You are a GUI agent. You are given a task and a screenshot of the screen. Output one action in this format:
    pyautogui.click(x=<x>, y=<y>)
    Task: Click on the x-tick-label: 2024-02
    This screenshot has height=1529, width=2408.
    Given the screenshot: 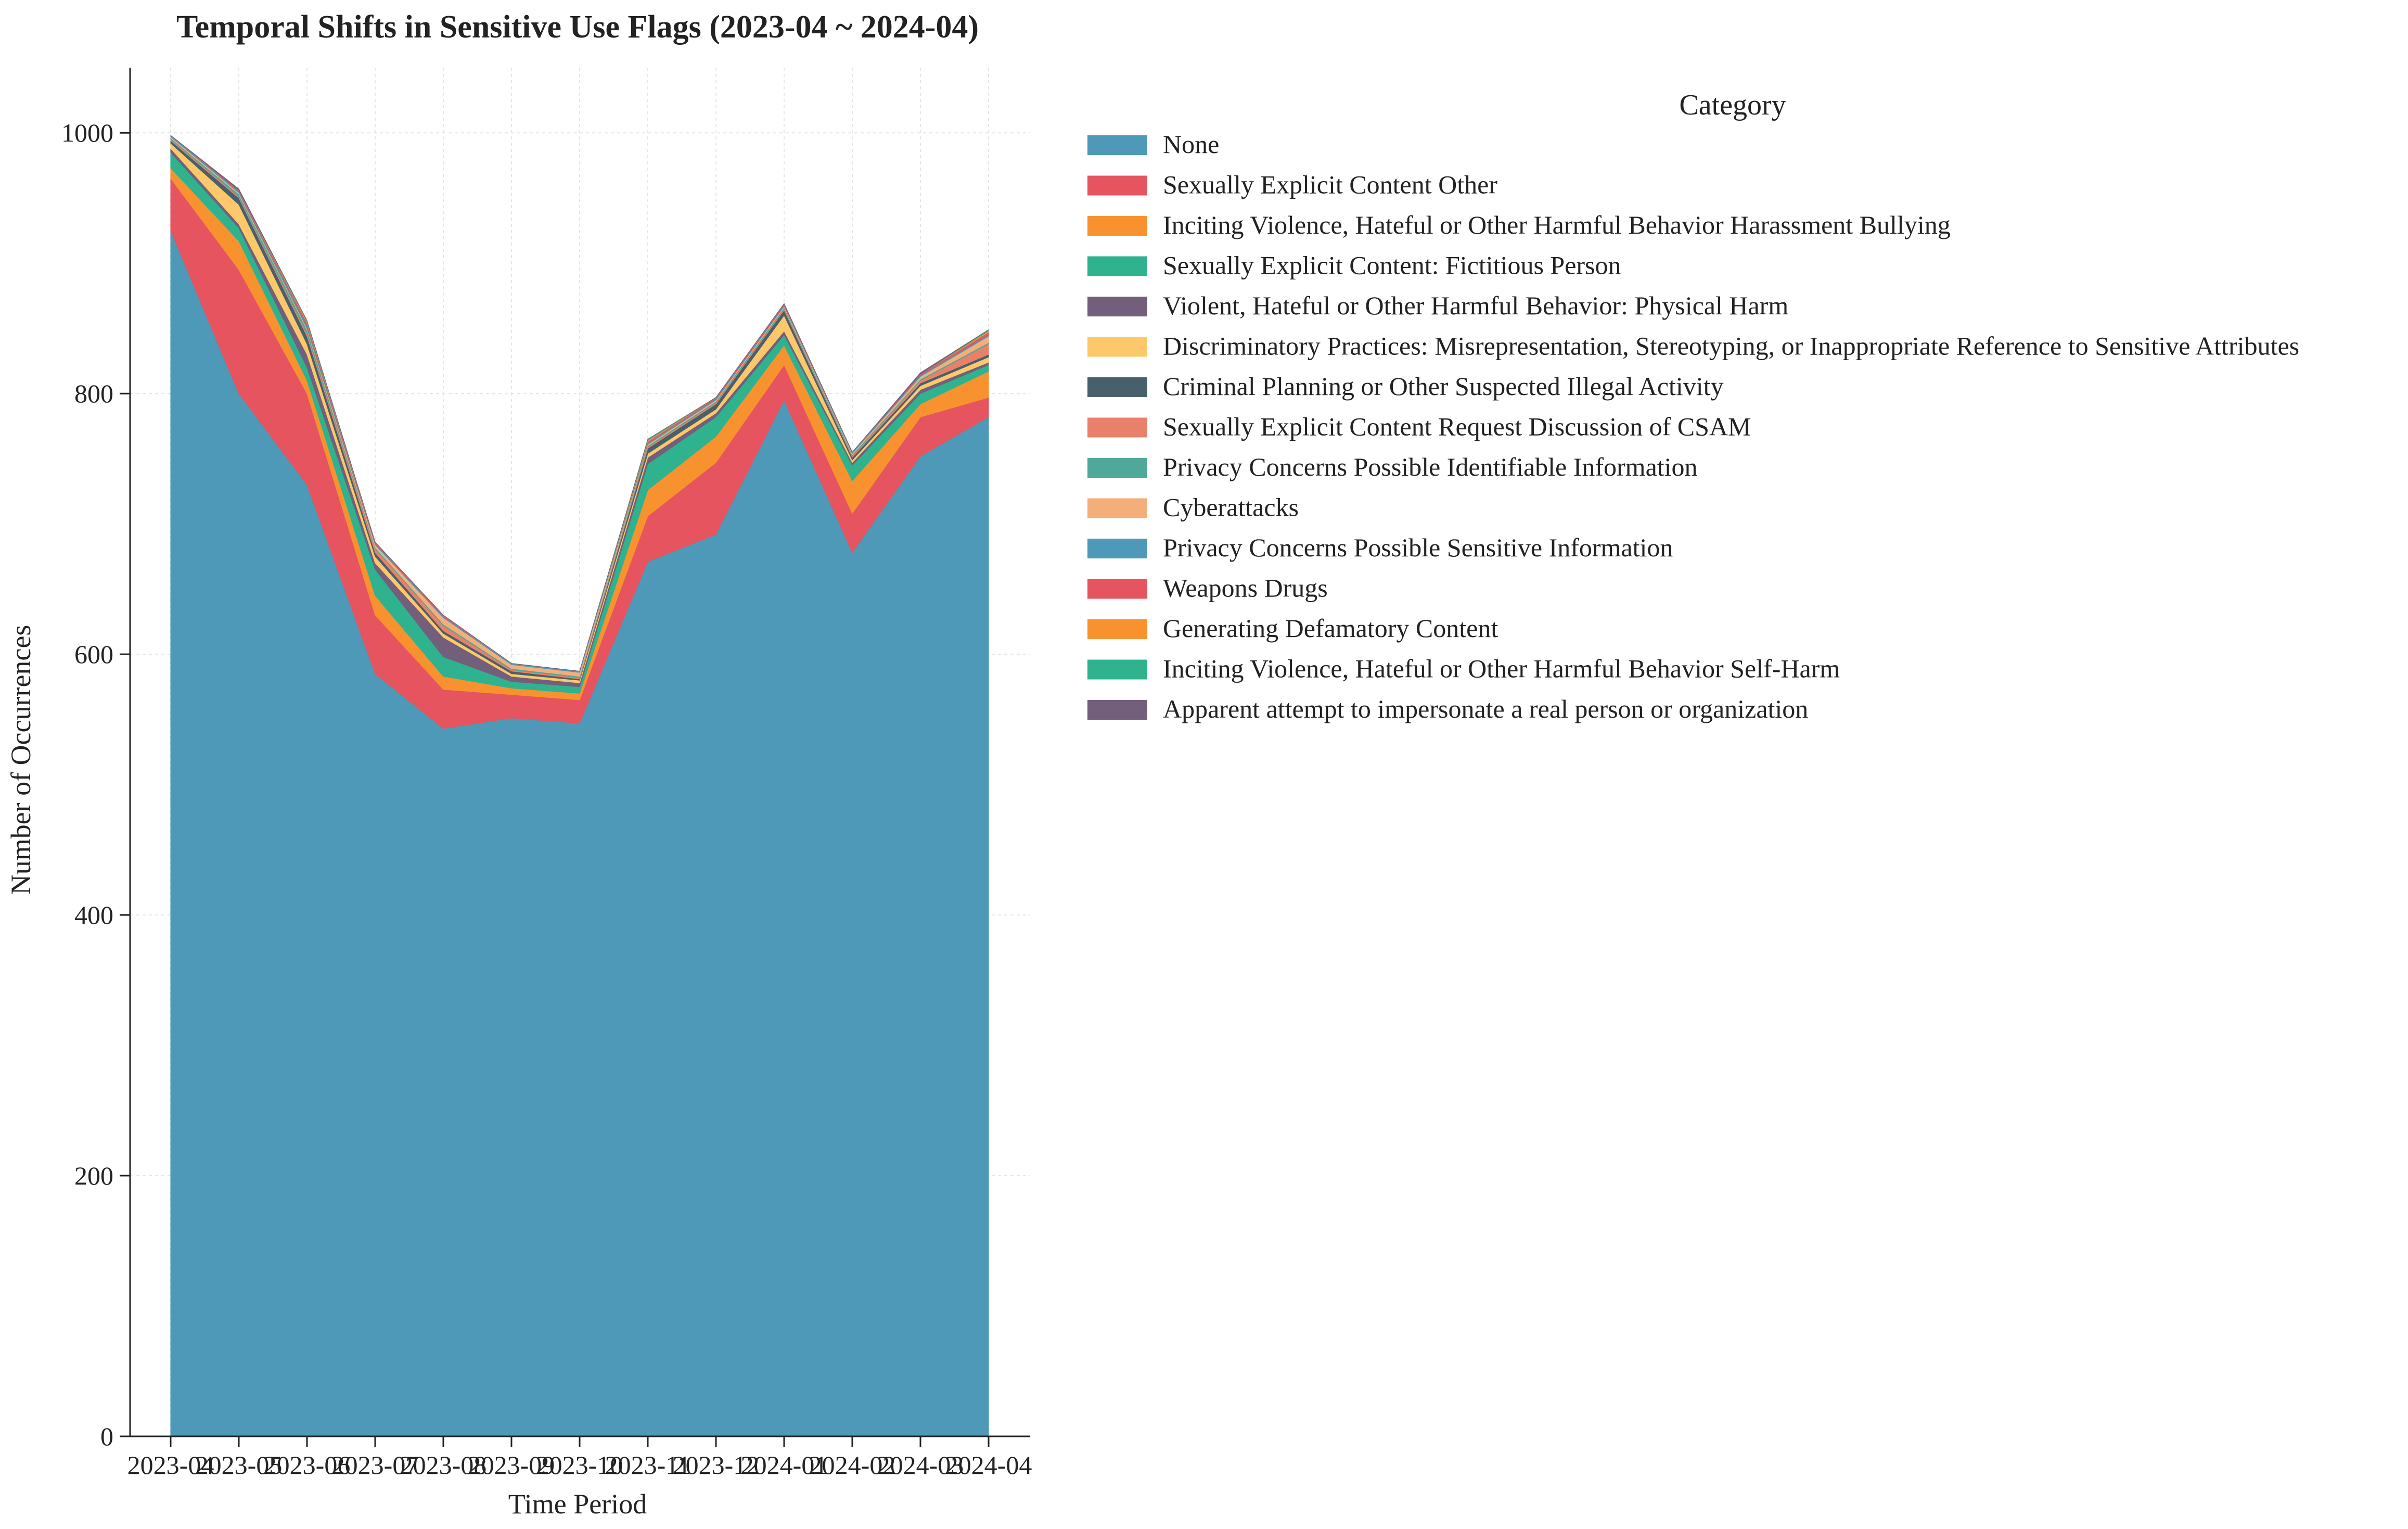 What is the action you would take?
    pyautogui.click(x=852, y=1465)
    